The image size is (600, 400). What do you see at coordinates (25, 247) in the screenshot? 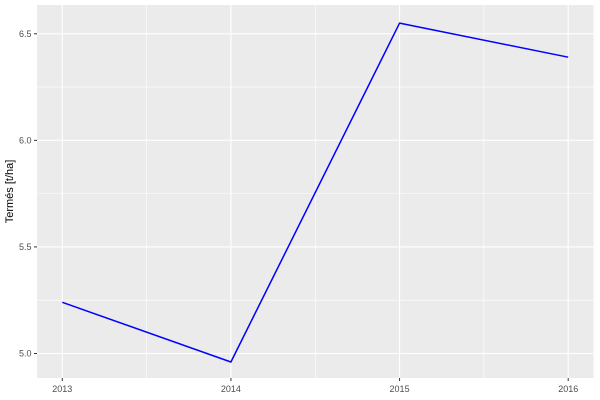
I see `y-tick-label: 5.5` at bounding box center [25, 247].